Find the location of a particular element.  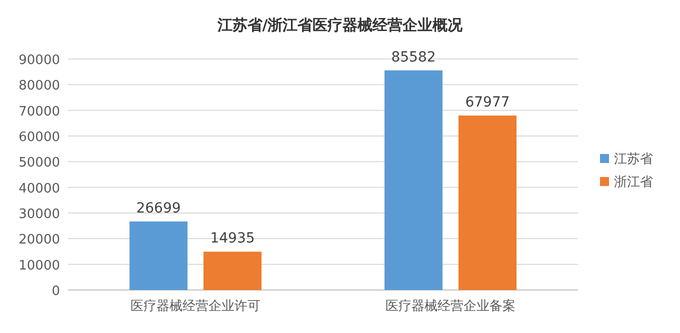

legend-label: 江苏省 is located at coordinates (633, 159).